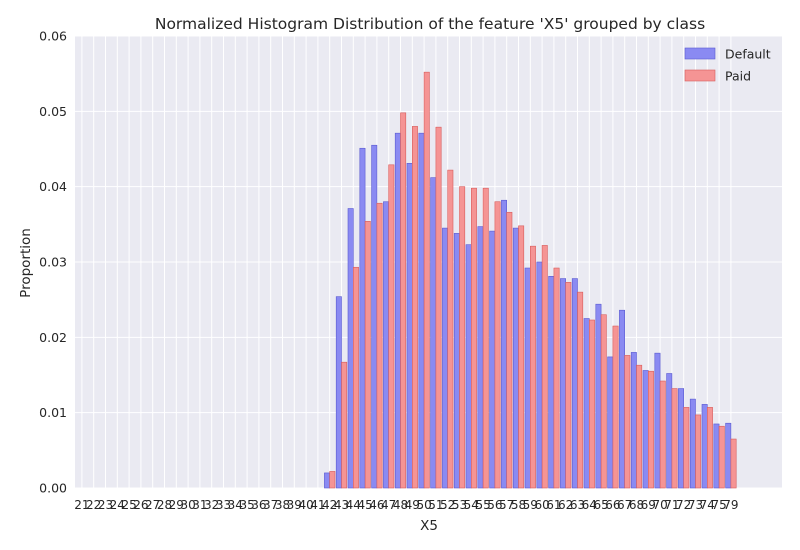 The height and width of the screenshot is (550, 800). I want to click on legend-label-default: Default, so click(748, 54).